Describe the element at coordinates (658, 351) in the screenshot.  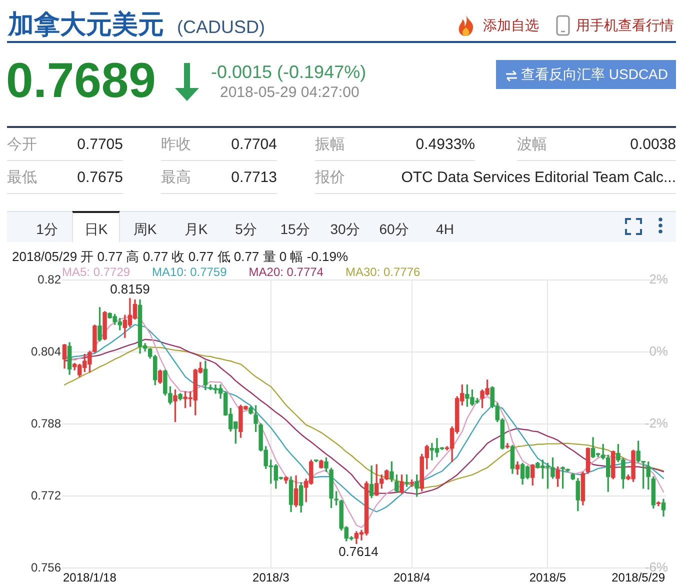
I see `y2-tick-label: 0%` at that location.